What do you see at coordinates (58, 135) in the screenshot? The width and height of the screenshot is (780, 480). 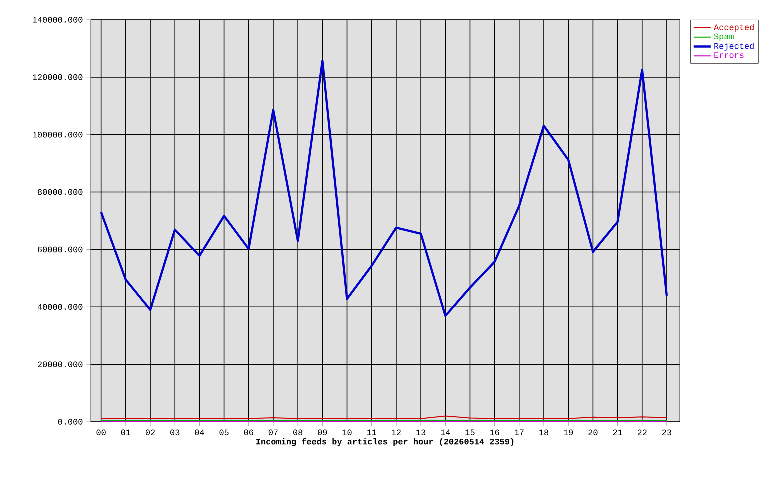 I see `y-tick-label: 100000.000` at bounding box center [58, 135].